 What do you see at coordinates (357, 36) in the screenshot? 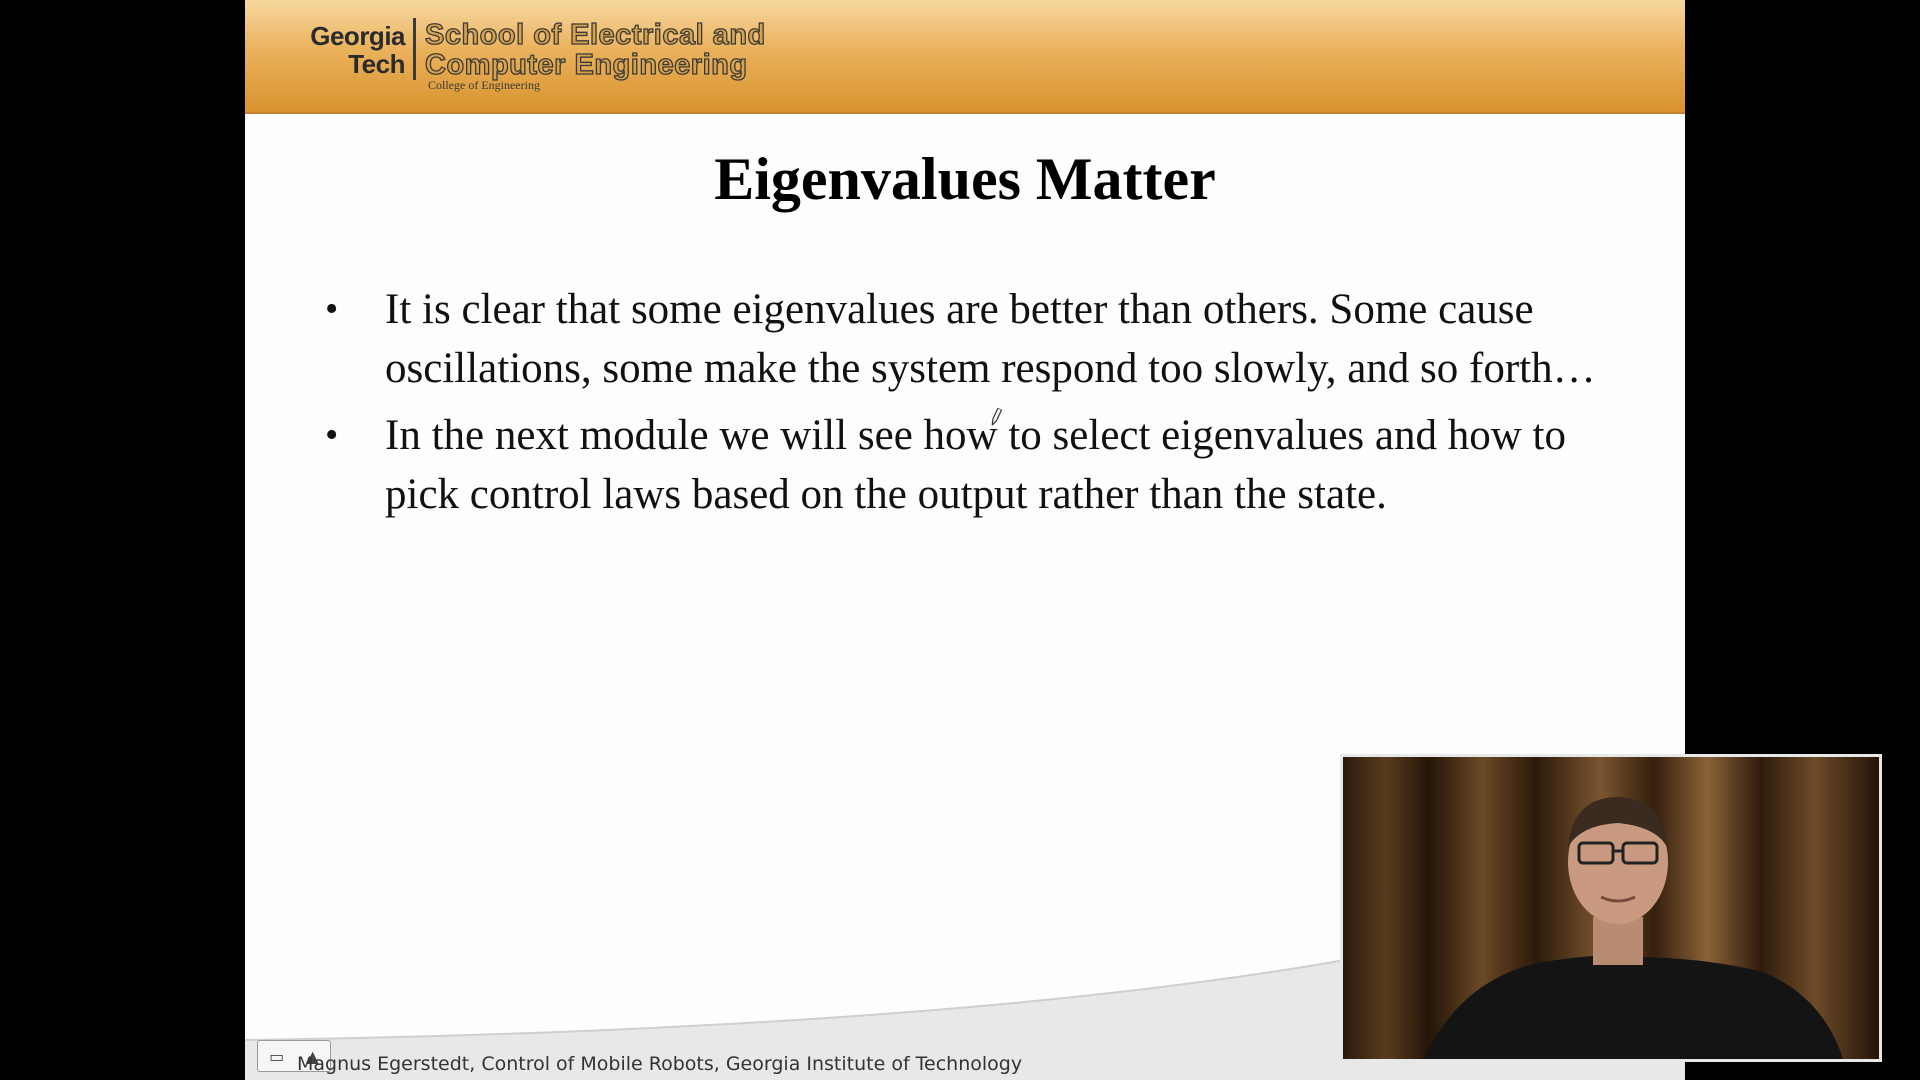
I see `logo-line-georgia: Georgia` at bounding box center [357, 36].